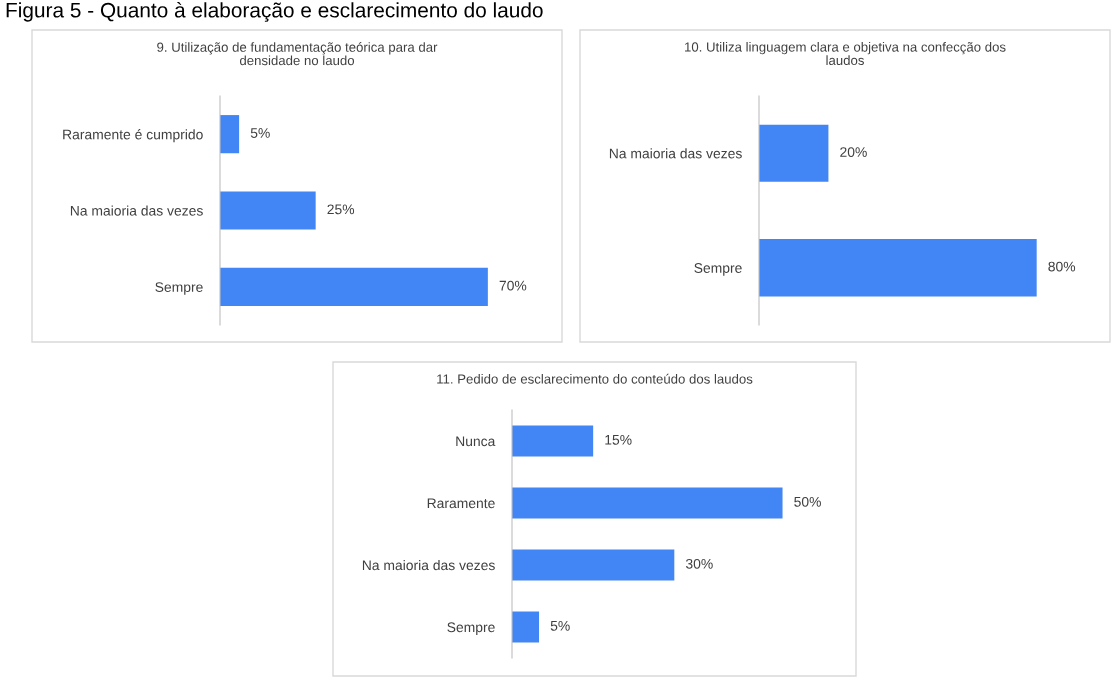  What do you see at coordinates (133, 136) in the screenshot?
I see `y-tick-label: Raramente é cumprido` at bounding box center [133, 136].